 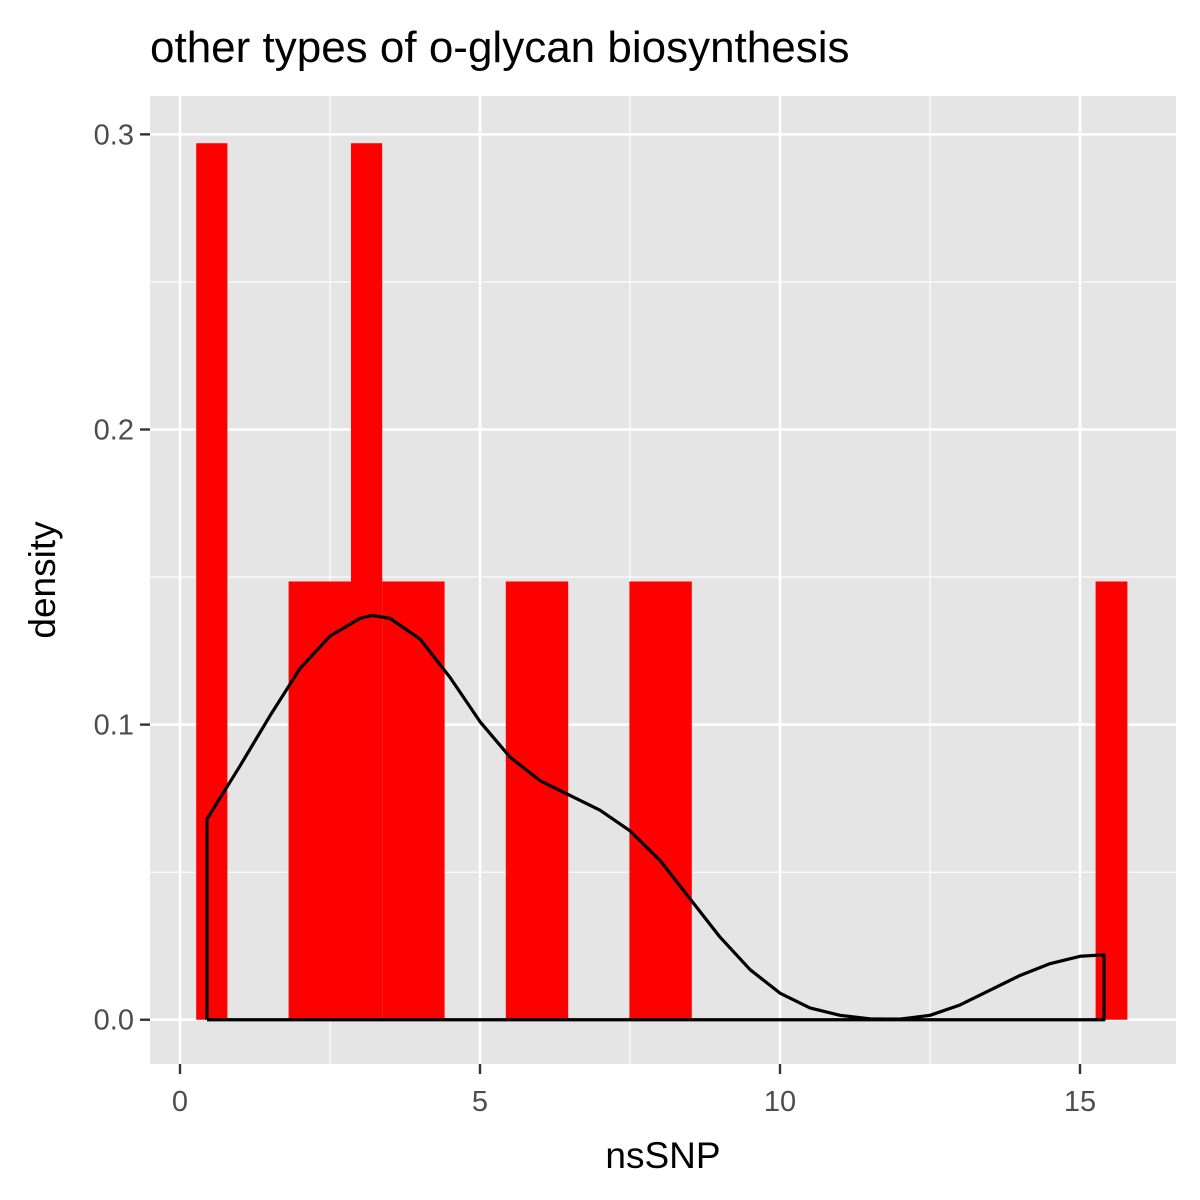 What do you see at coordinates (662, 1155) in the screenshot?
I see `x-axis-title: nsSNP` at bounding box center [662, 1155].